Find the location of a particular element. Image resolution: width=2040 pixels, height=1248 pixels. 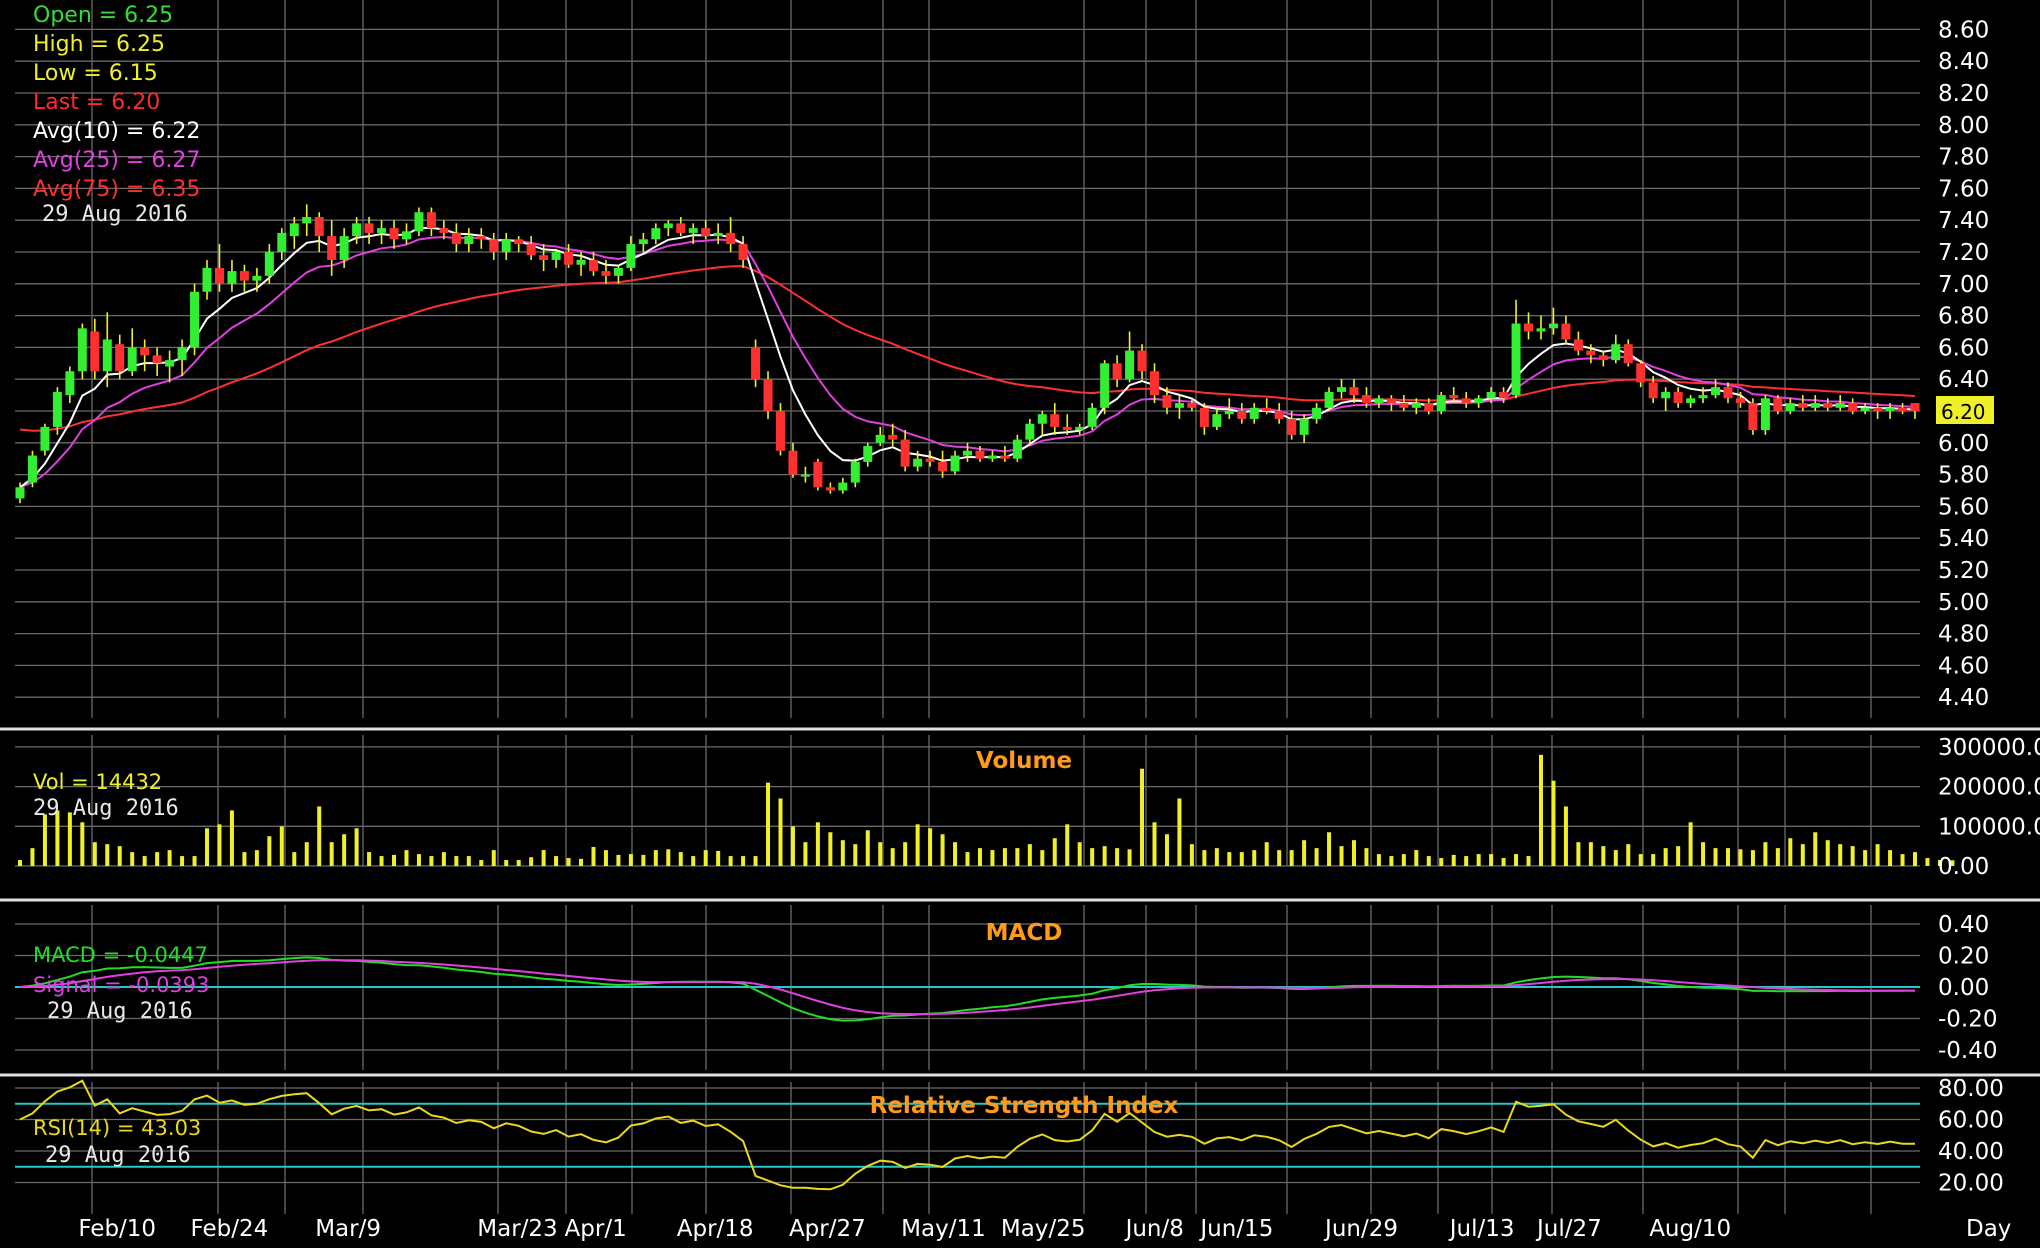

price-legend-item: Avg(75) = 6.35 is located at coordinates (116, 189).